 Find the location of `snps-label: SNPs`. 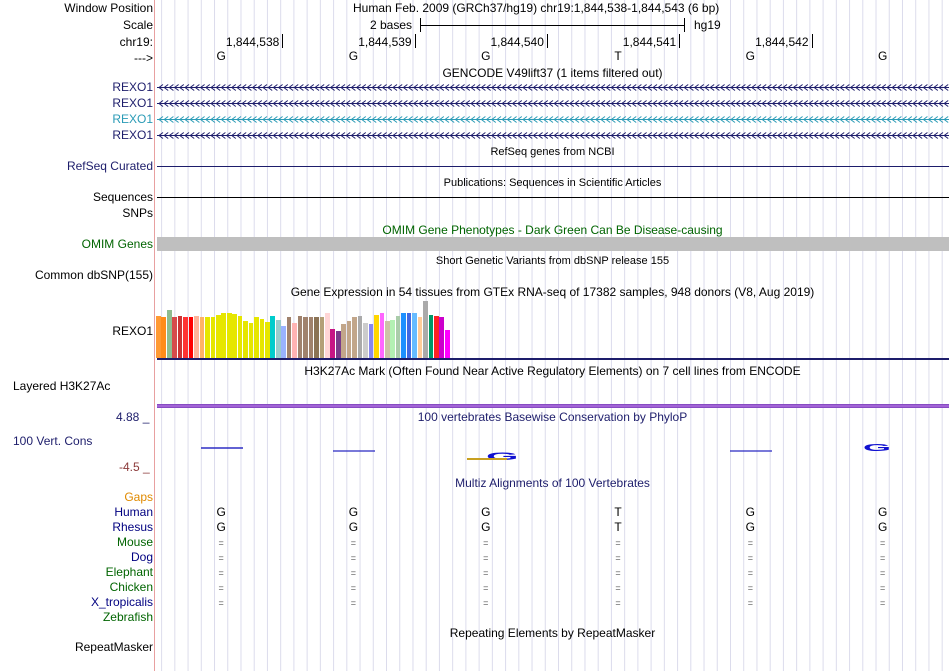

snps-label: SNPs is located at coordinates (137, 213).